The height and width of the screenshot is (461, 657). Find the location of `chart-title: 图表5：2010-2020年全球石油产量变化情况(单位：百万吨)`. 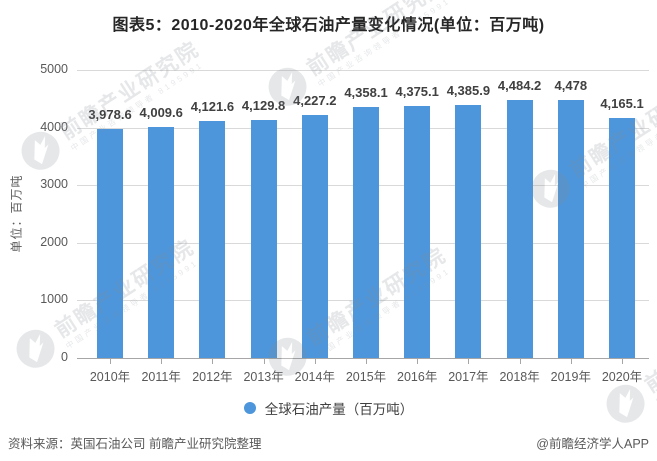

chart-title: 图表5：2010-2020年全球石油产量变化情况(单位：百万吨) is located at coordinates (328, 25).